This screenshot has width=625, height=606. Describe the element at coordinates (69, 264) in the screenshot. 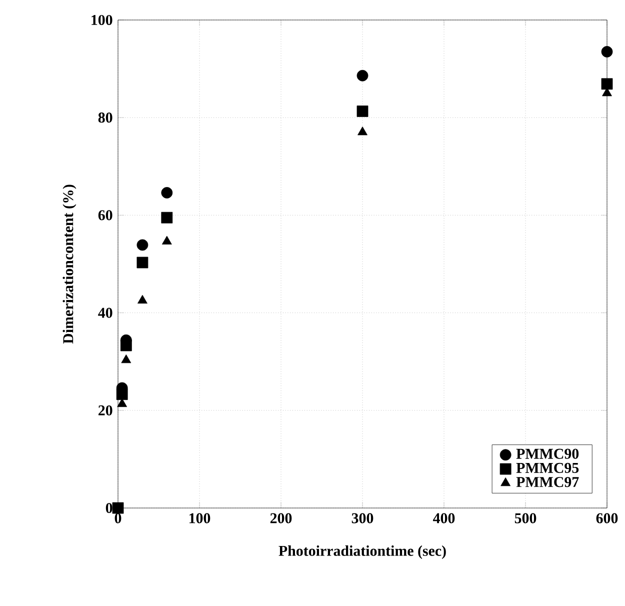

I see `y-axis-title: Dimerizationcontent (%)` at that location.